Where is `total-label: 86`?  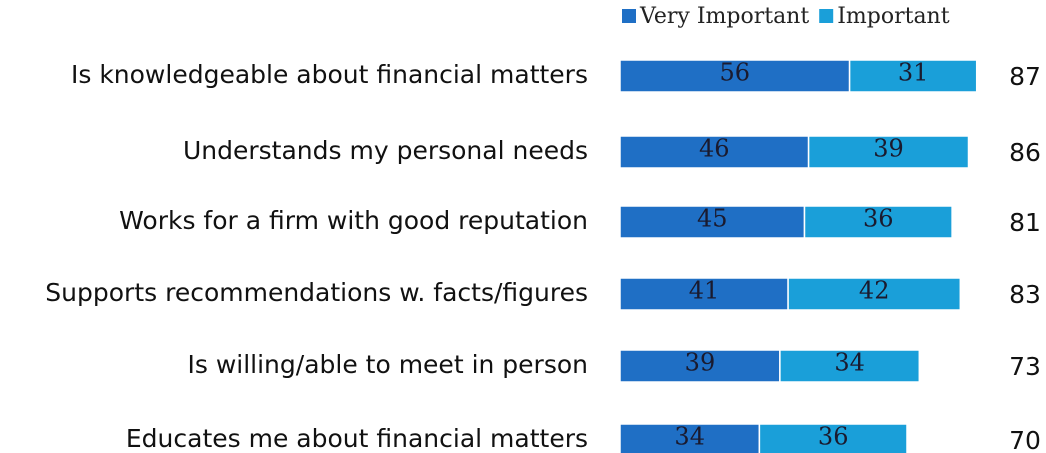 total-label: 86 is located at coordinates (1025, 152).